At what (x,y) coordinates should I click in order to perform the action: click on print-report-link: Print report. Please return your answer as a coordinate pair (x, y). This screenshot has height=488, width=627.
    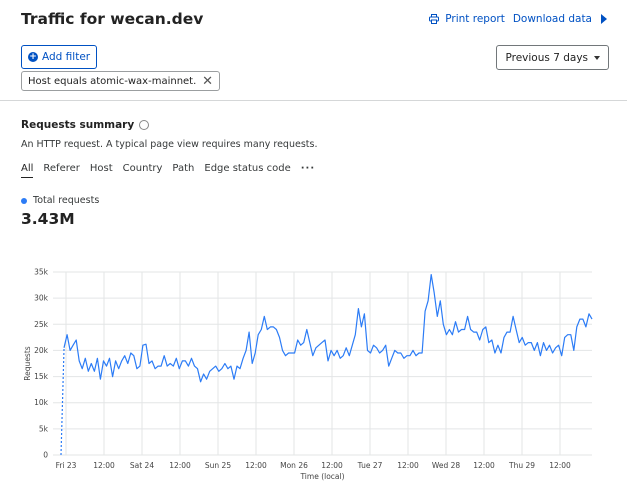
    Looking at the image, I should click on (475, 19).